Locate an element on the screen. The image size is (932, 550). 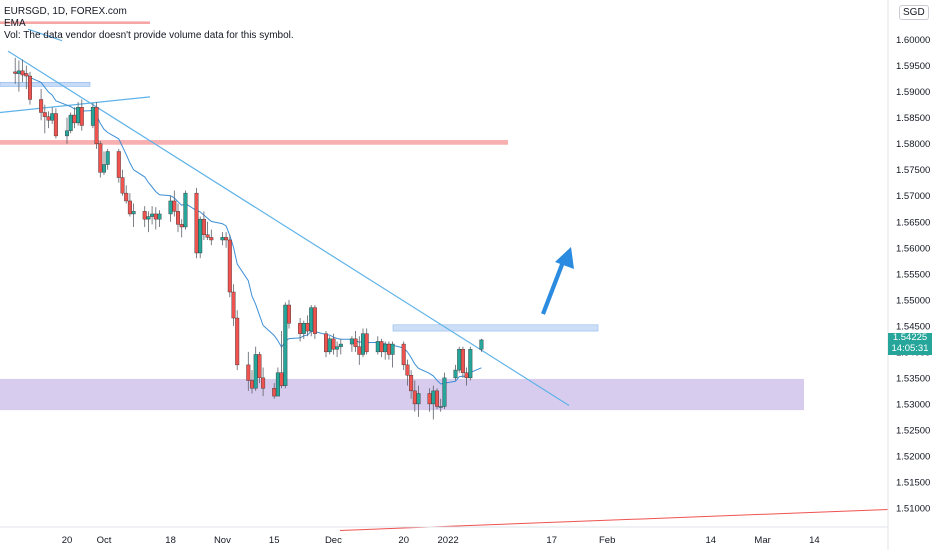
price-tick-label: 1.59000 is located at coordinates (913, 92).